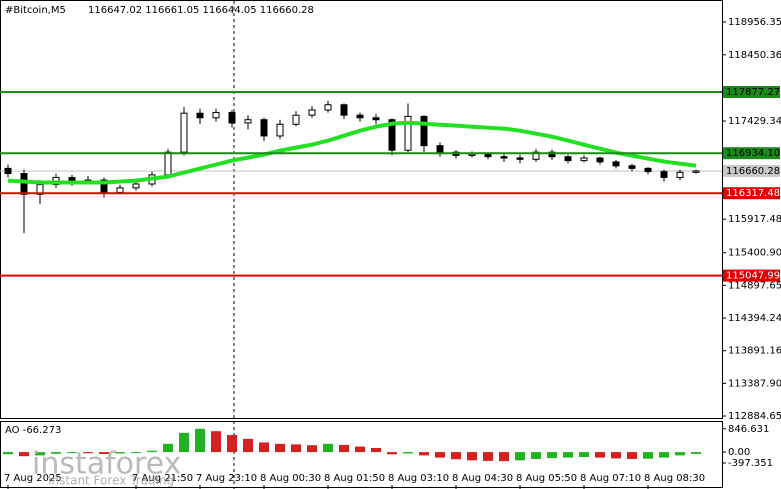 Image resolution: width=781 pixels, height=489 pixels. Describe the element at coordinates (111, 481) in the screenshot. I see `watermark-slogan: Instant Forex Trading` at that location.